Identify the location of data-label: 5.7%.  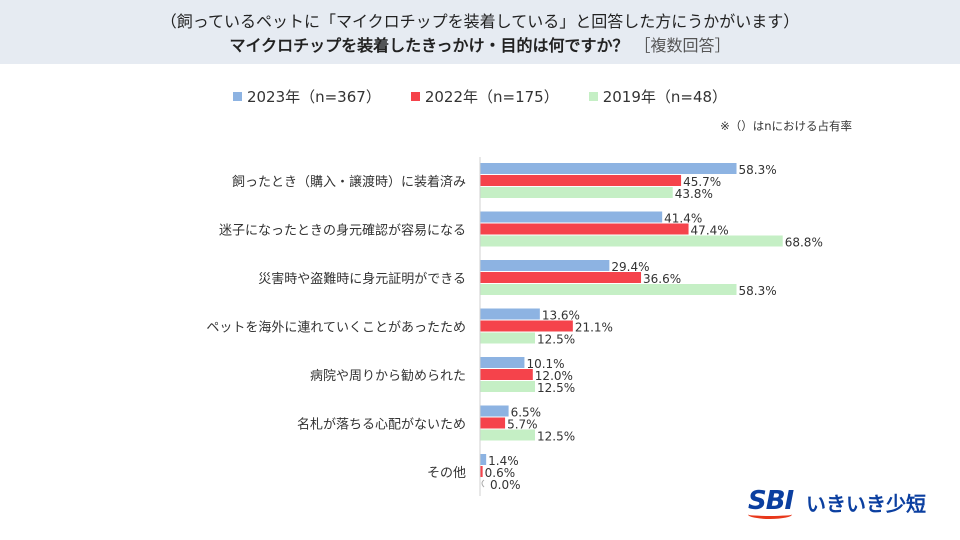
(522, 425).